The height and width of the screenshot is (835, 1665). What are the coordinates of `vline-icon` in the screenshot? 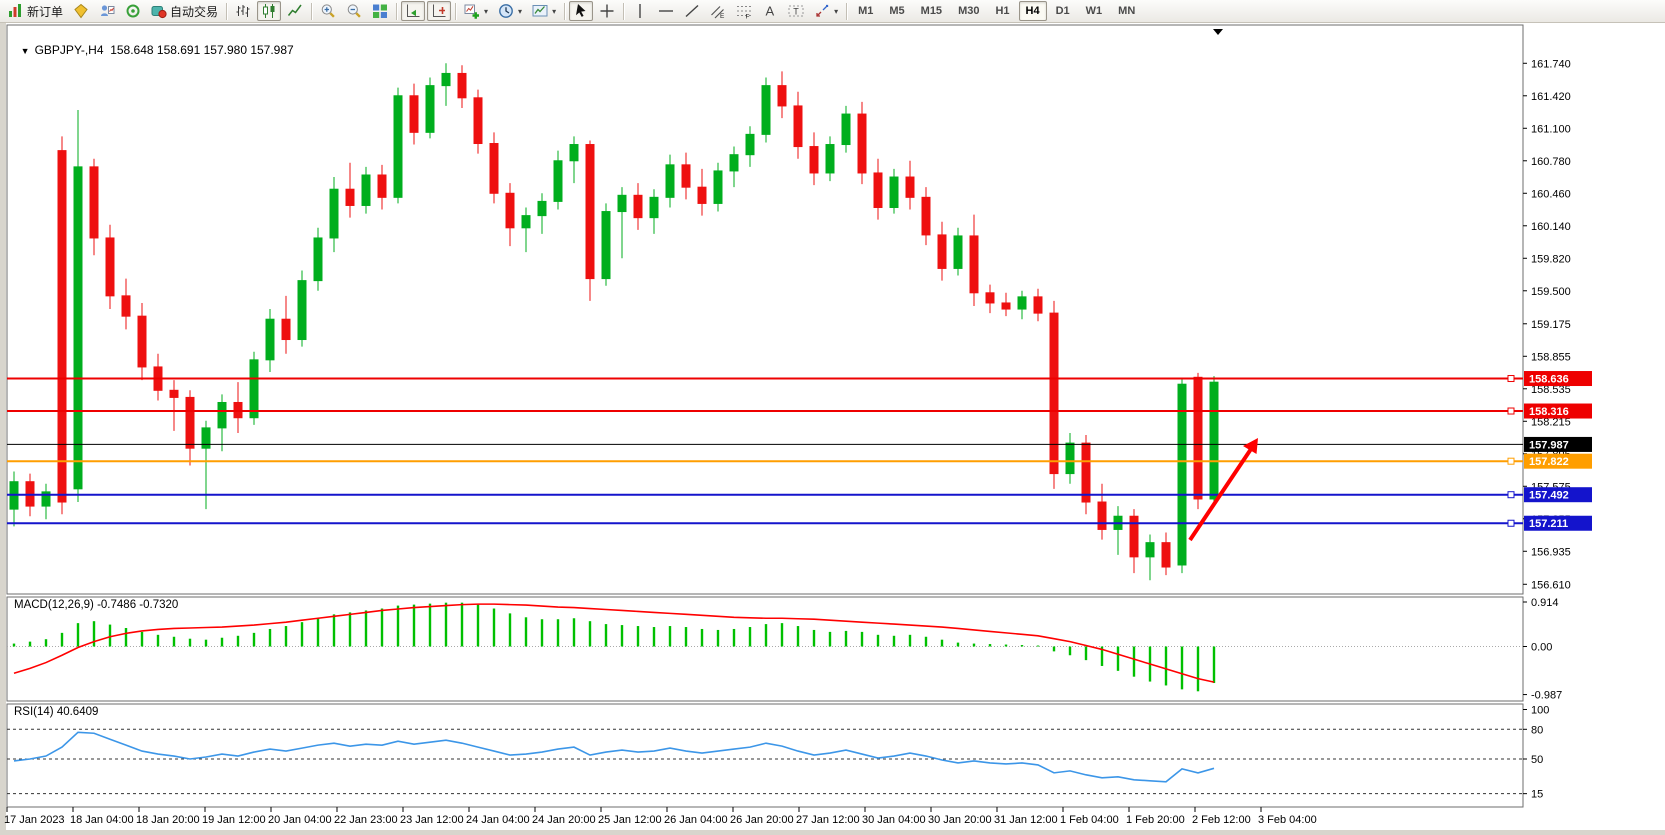 It's located at (640, 11).